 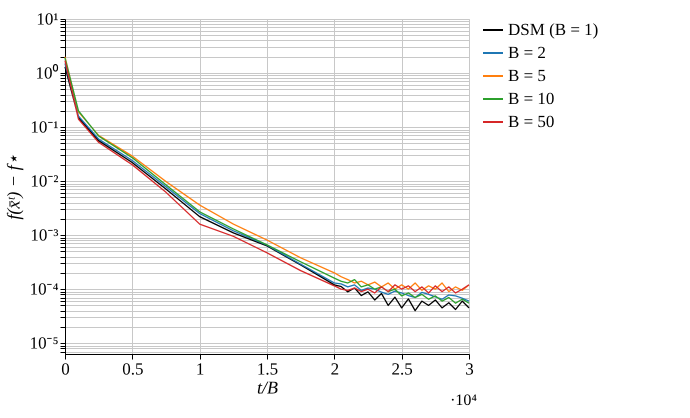 I want to click on legend-label: B = 50, so click(x=531, y=121).